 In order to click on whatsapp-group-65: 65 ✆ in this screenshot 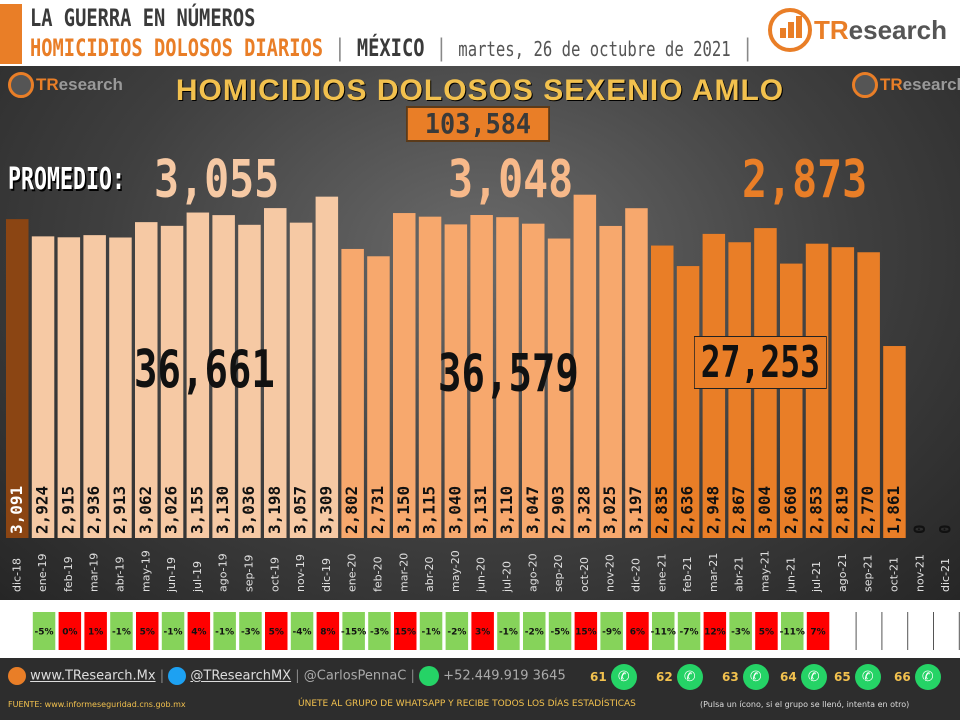, I will do `click(857, 677)`.